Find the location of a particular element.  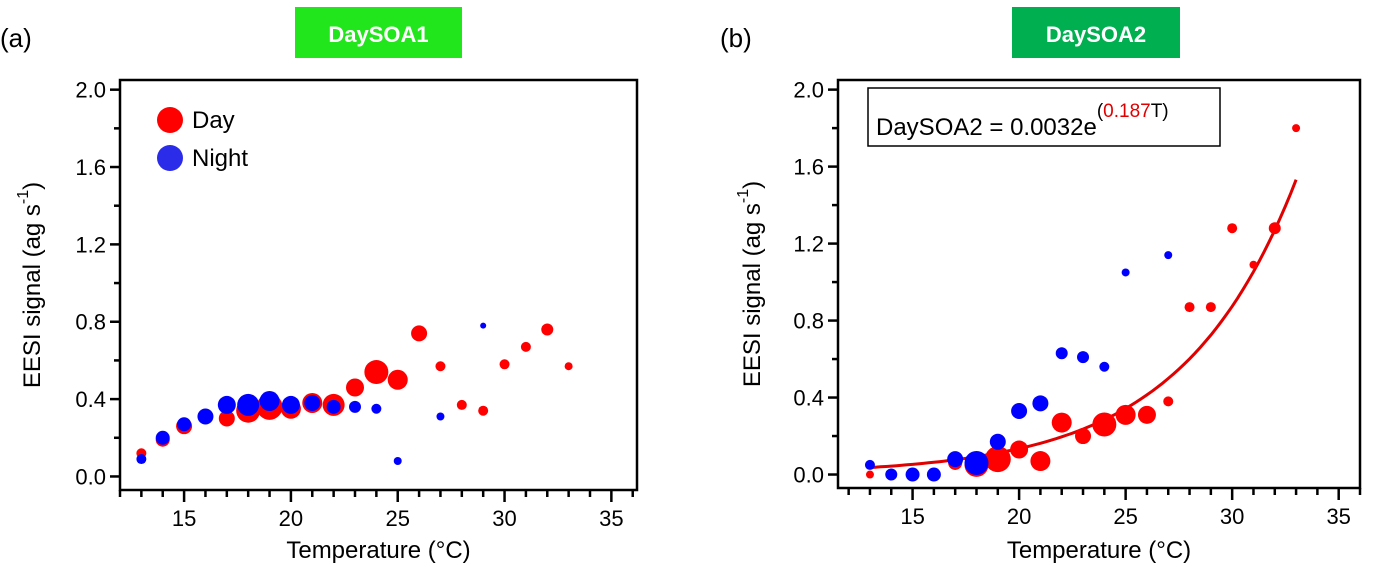

equation-box is located at coordinates (1044, 117).